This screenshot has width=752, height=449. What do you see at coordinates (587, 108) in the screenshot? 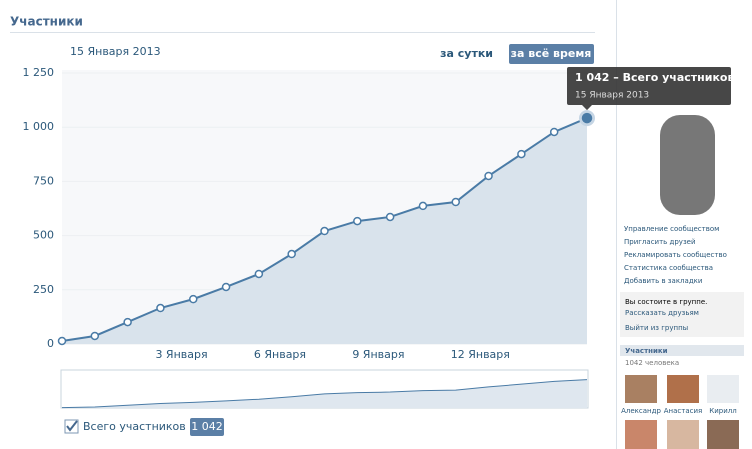
I see `tooltip-pointer` at bounding box center [587, 108].